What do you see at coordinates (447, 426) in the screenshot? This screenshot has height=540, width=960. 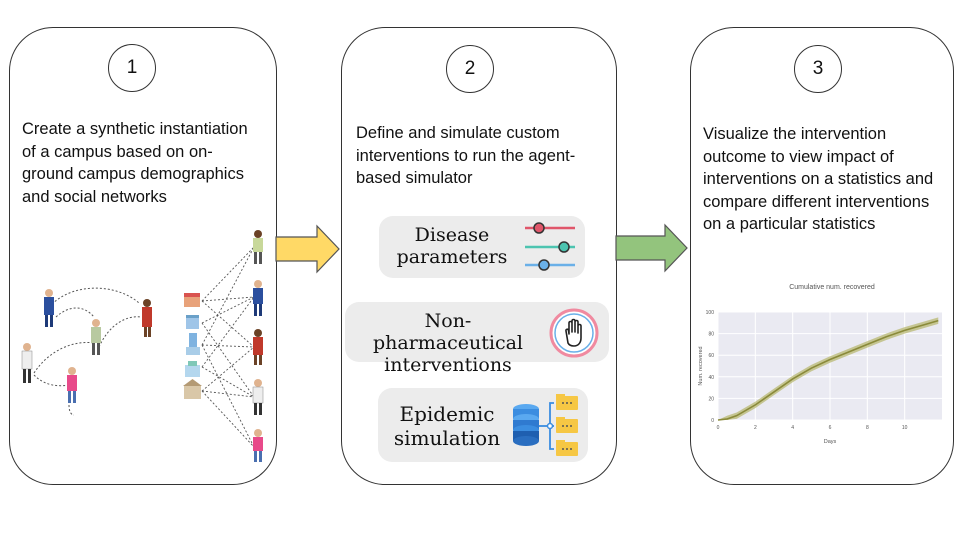 I see `epidemic-simulation-label: Epidemic simulation` at bounding box center [447, 426].